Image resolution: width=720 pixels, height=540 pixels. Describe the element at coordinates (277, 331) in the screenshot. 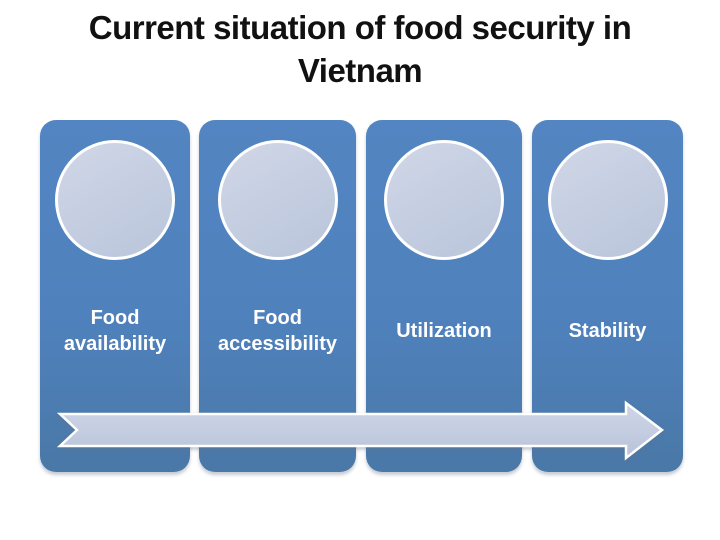

I see `pillar-label: Food accessibility` at that location.